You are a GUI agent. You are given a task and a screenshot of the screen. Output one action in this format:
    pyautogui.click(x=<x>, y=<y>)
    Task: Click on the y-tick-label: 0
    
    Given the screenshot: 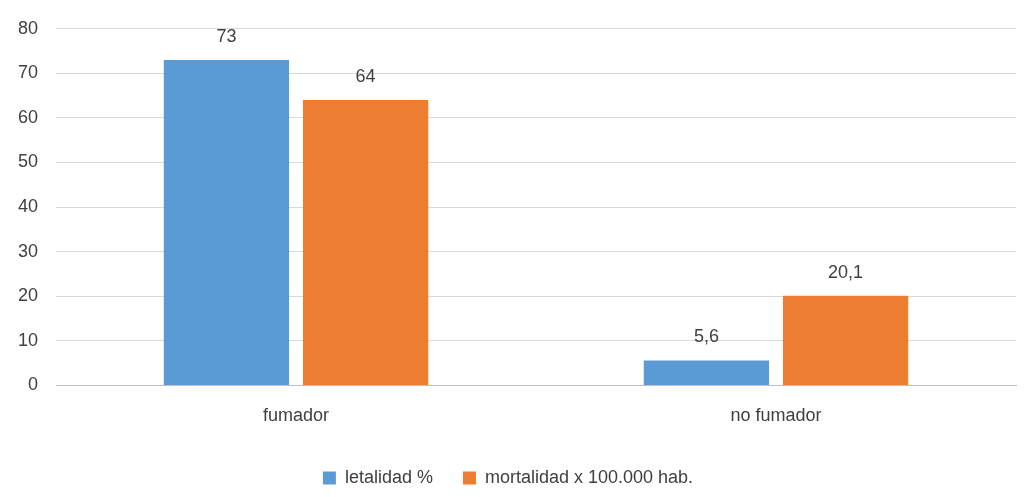 What is the action you would take?
    pyautogui.click(x=33, y=384)
    